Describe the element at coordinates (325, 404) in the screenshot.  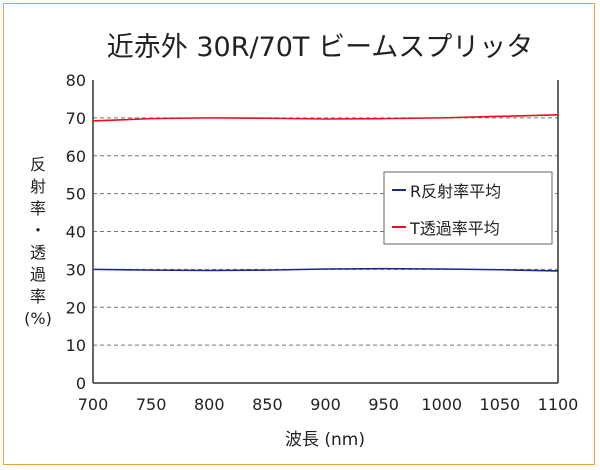
I see `x-tick-label: 900` at that location.